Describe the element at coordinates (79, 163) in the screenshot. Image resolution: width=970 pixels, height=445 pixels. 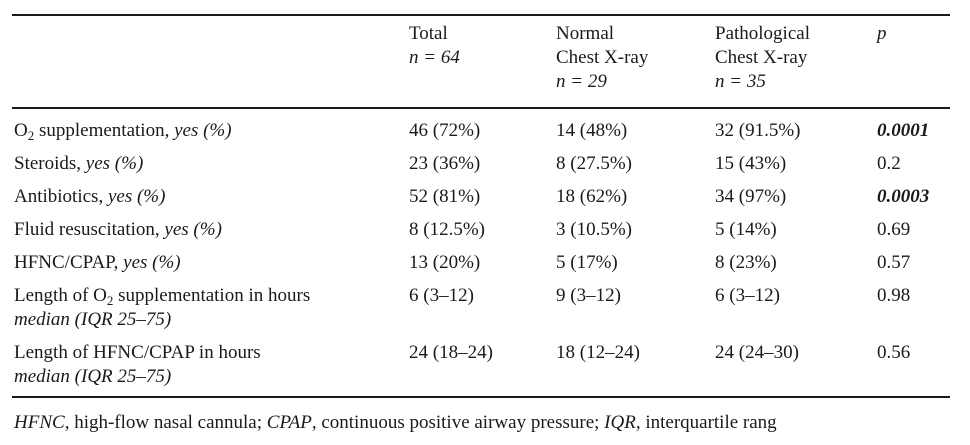
I see `row-label: Steroids, yes (%)` at that location.